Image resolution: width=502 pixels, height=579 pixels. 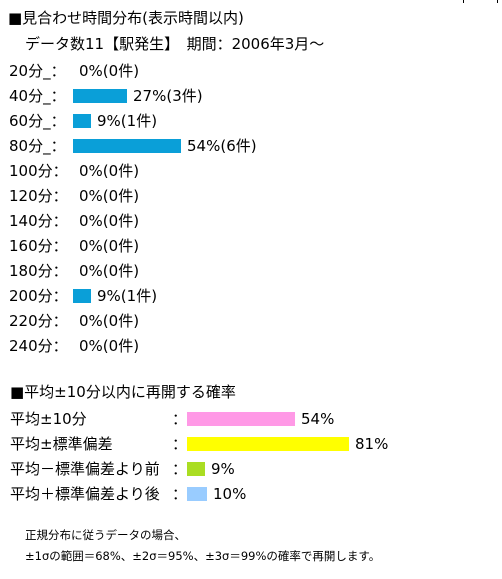 I want to click on distribution-category-label: 80分_：, so click(x=37, y=146).